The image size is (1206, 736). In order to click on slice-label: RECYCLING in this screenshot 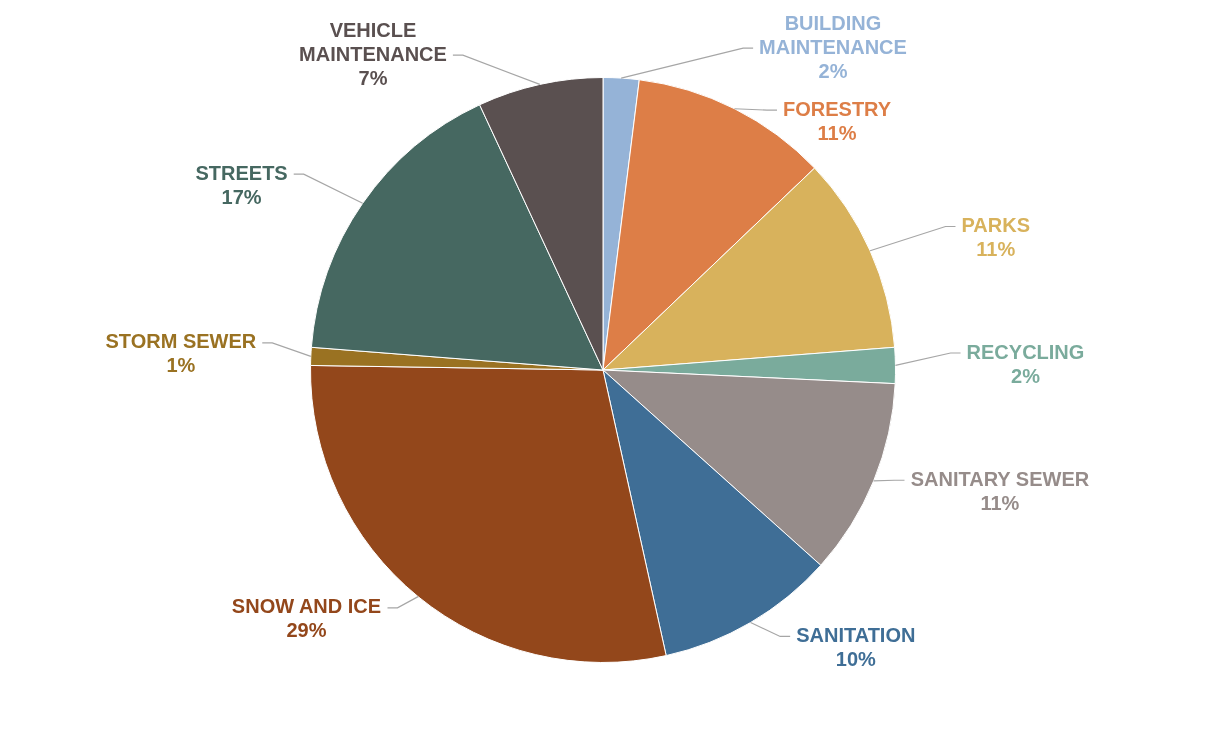, I will do `click(1025, 351)`.